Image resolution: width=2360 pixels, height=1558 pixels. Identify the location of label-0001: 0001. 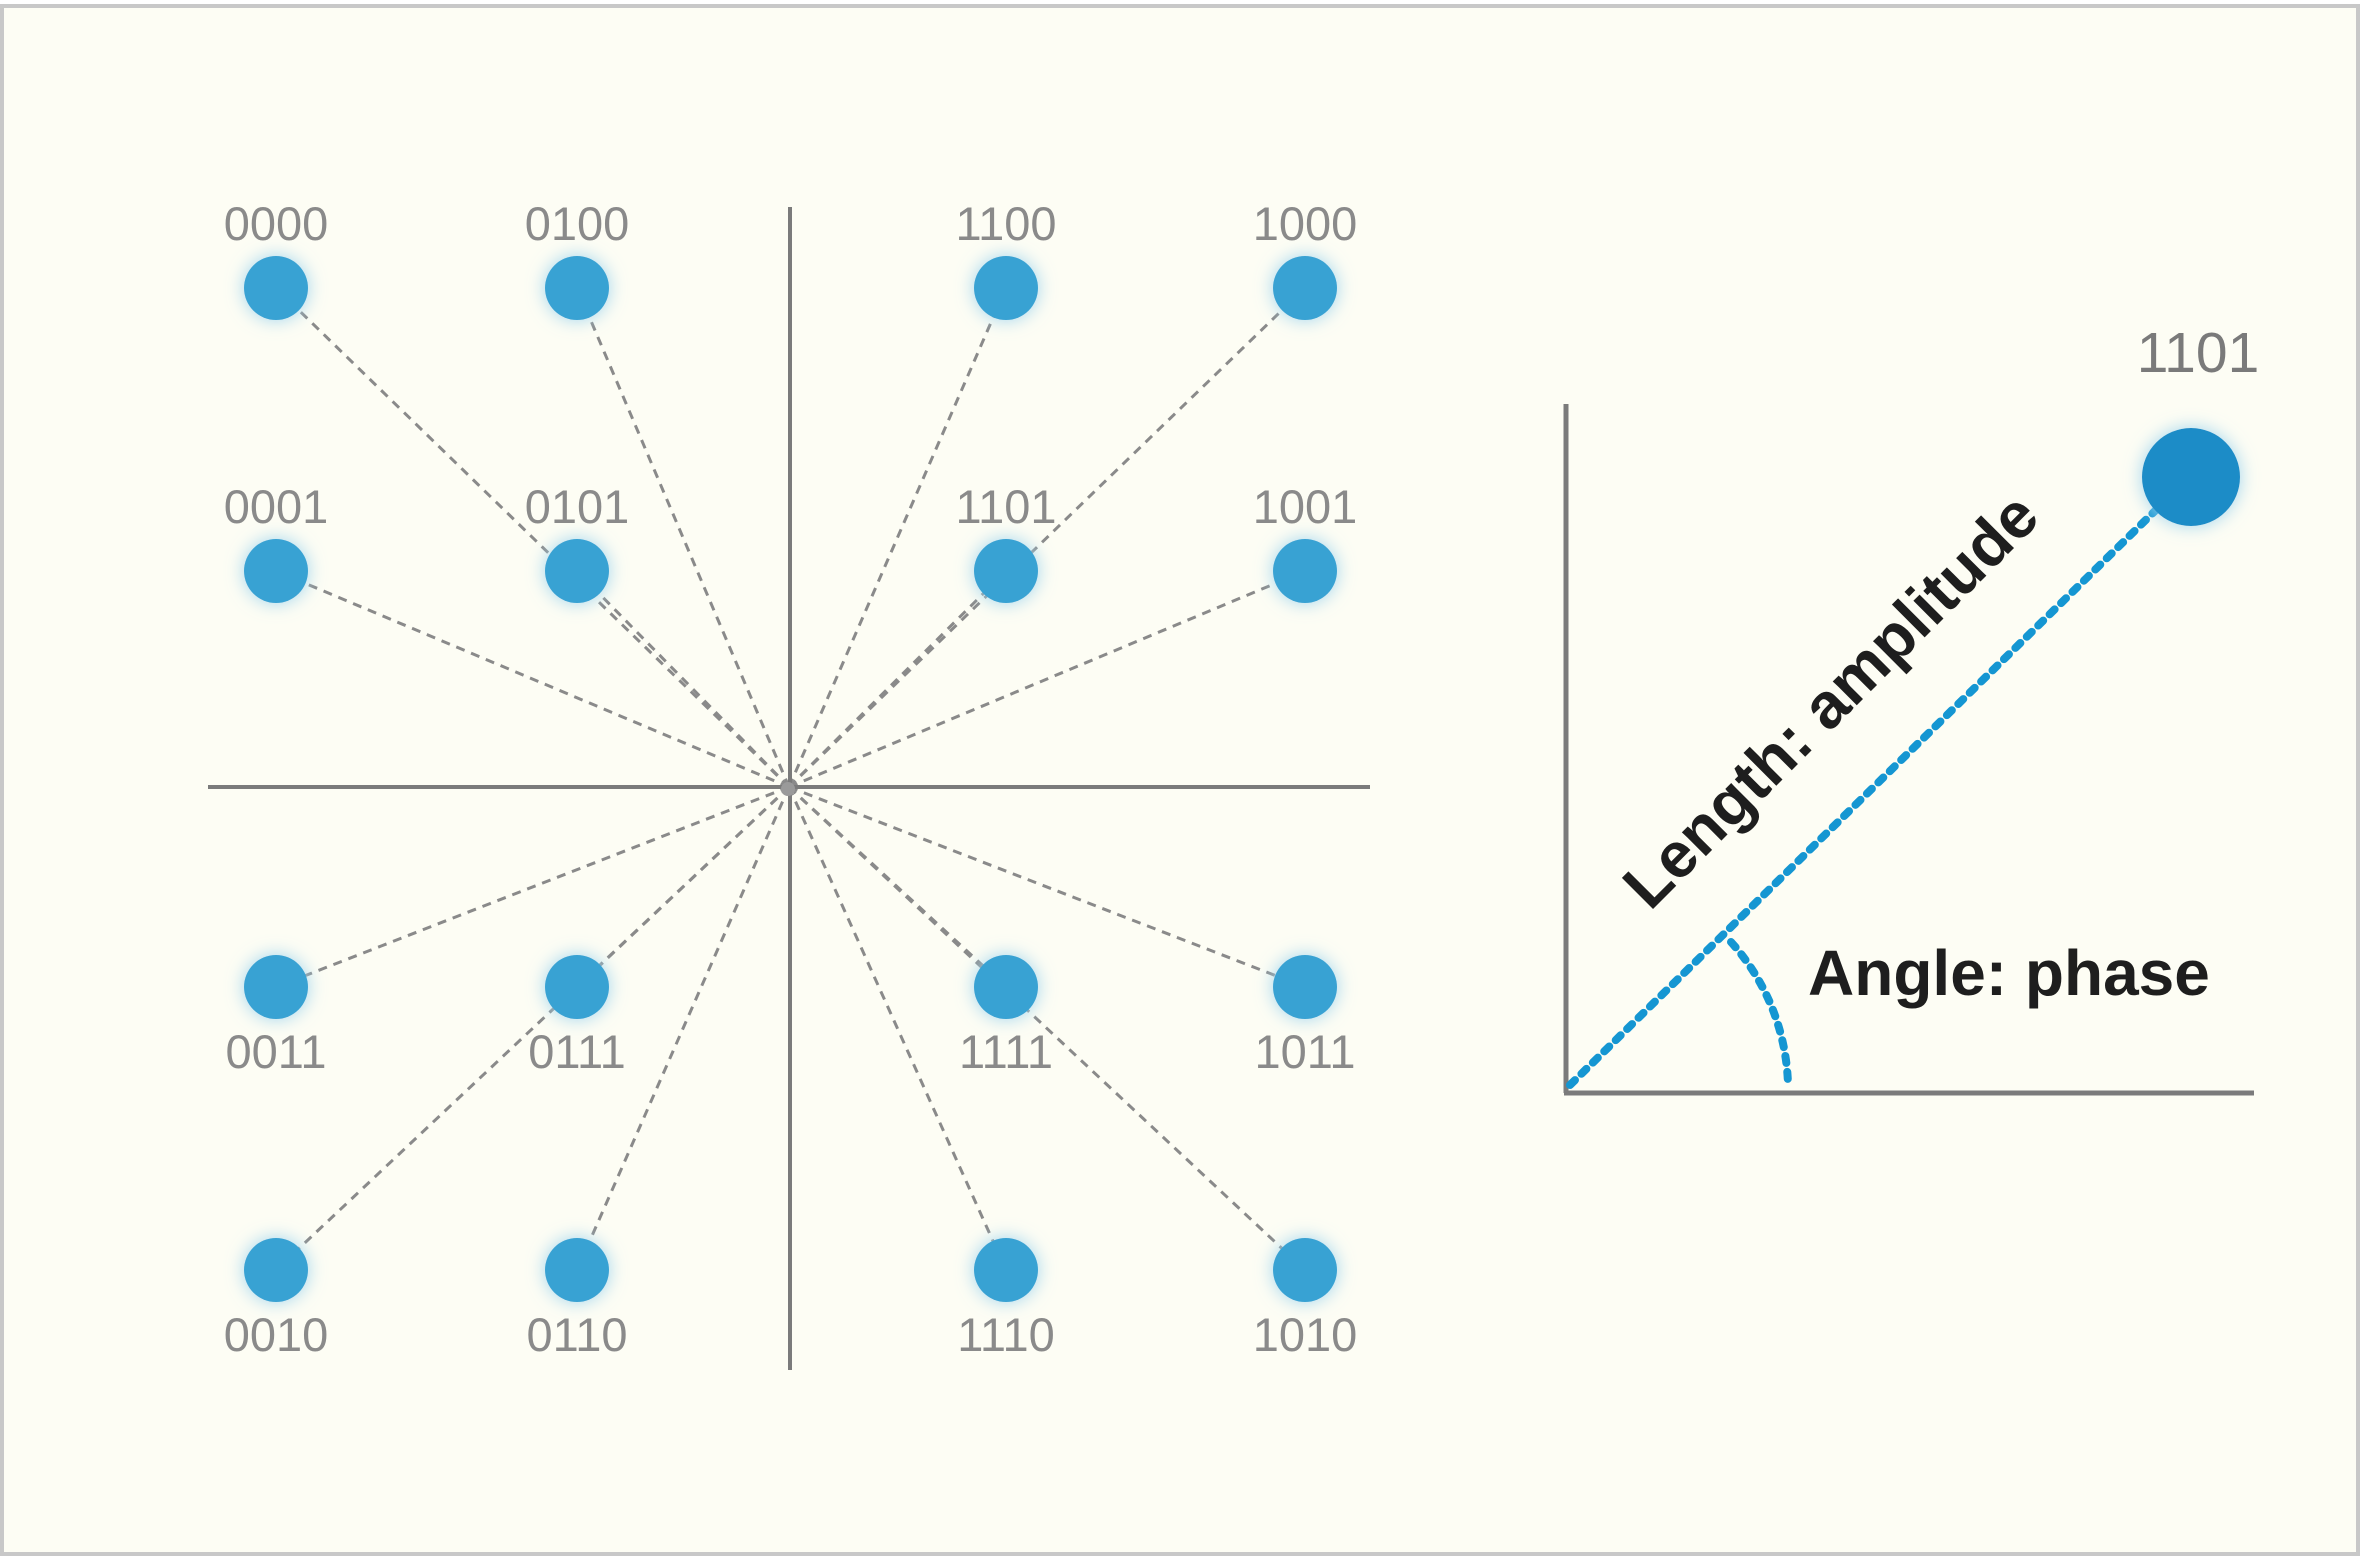
(276, 506).